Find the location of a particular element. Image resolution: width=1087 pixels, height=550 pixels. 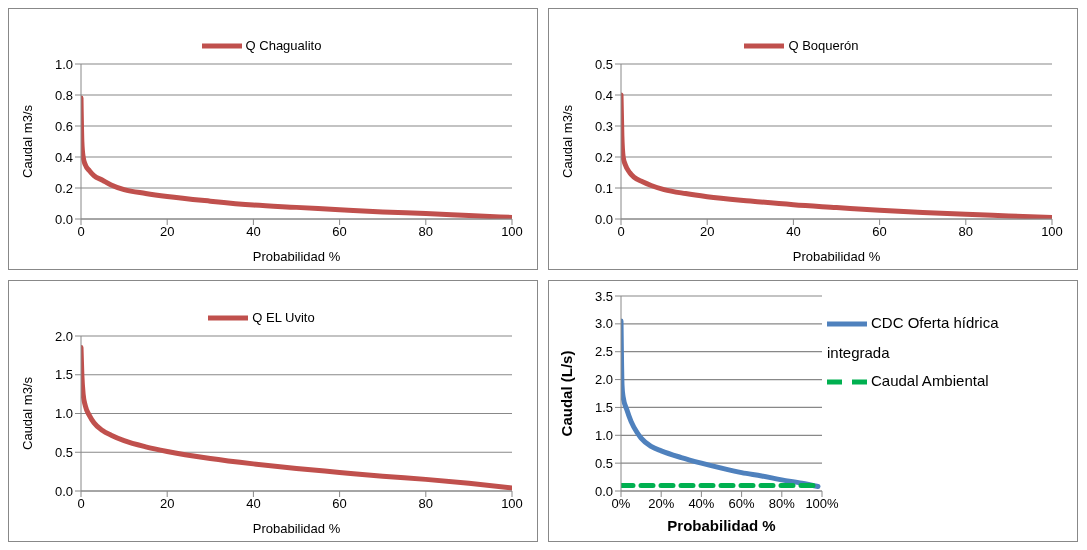

legend-label: Q Chagualito is located at coordinates (283, 46).